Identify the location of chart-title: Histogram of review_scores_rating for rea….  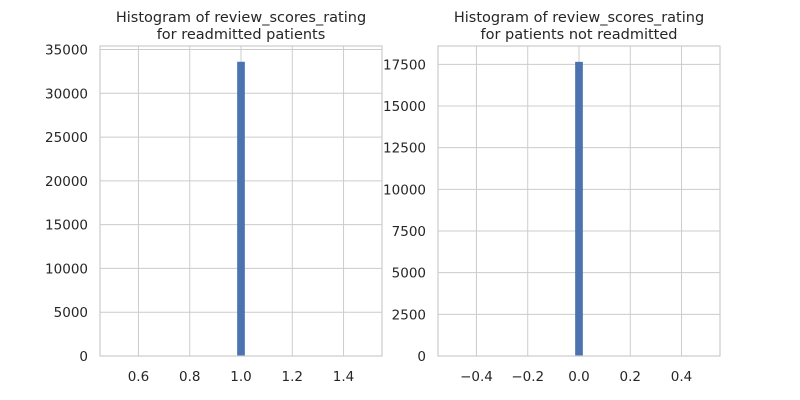
(241, 26).